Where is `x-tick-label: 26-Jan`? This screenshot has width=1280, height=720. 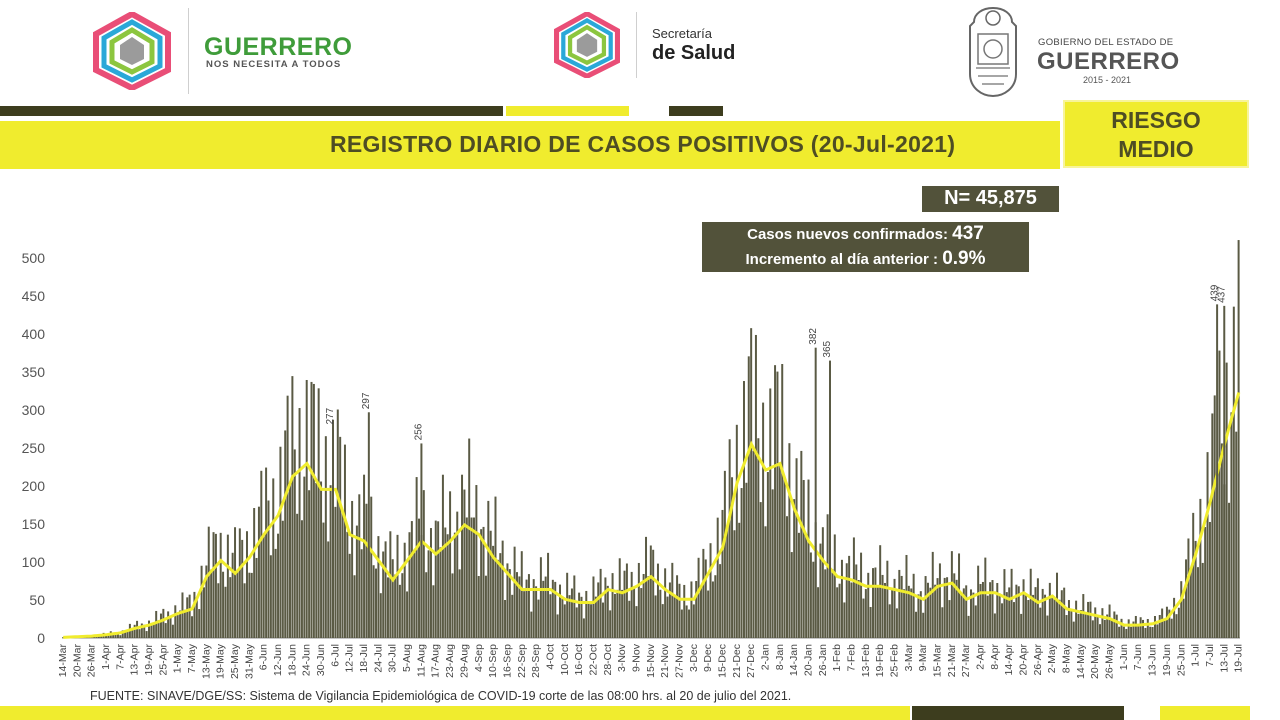
x-tick-label: 26-Jan is located at coordinates (823, 660).